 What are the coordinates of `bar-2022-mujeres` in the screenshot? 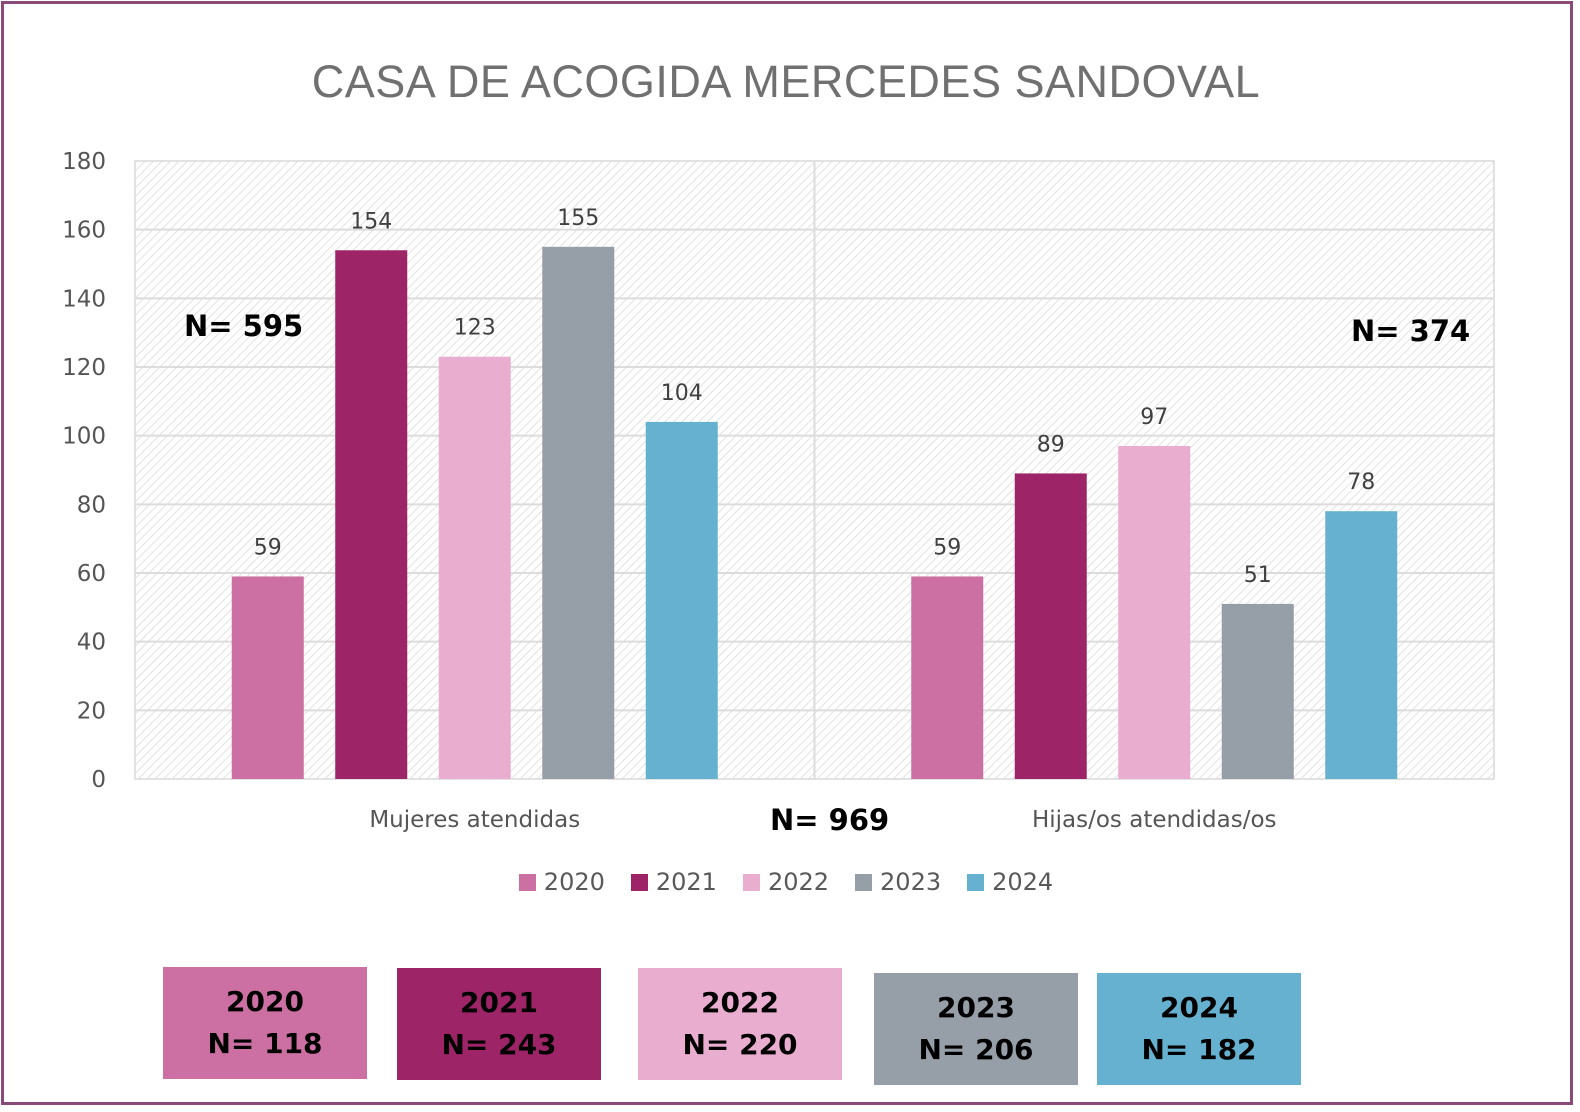 It's located at (474, 567).